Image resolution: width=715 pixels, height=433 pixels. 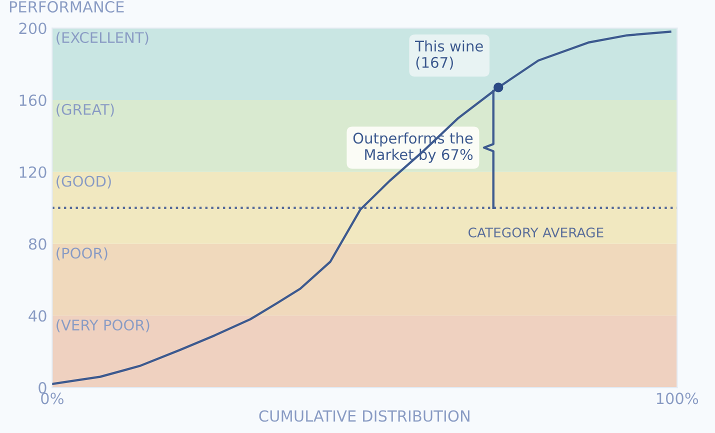 What do you see at coordinates (449, 55) in the screenshot?
I see `annotation: This wine (167)` at bounding box center [449, 55].